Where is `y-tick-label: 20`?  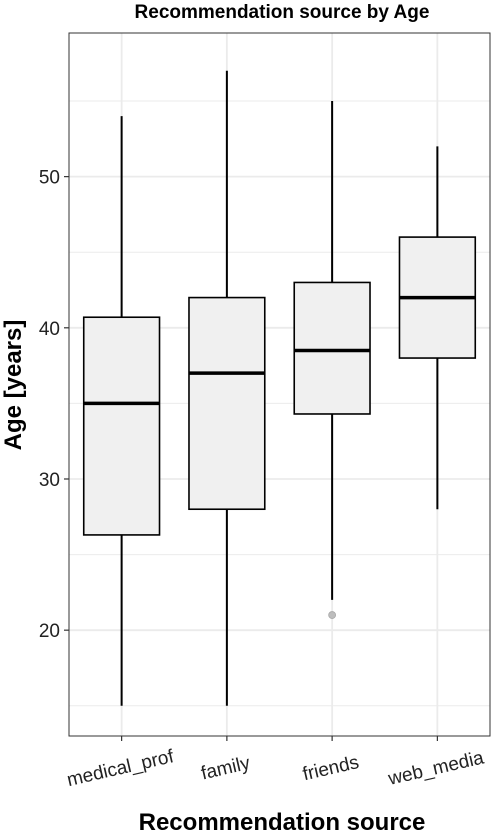 y-tick-label: 20 is located at coordinates (49, 631).